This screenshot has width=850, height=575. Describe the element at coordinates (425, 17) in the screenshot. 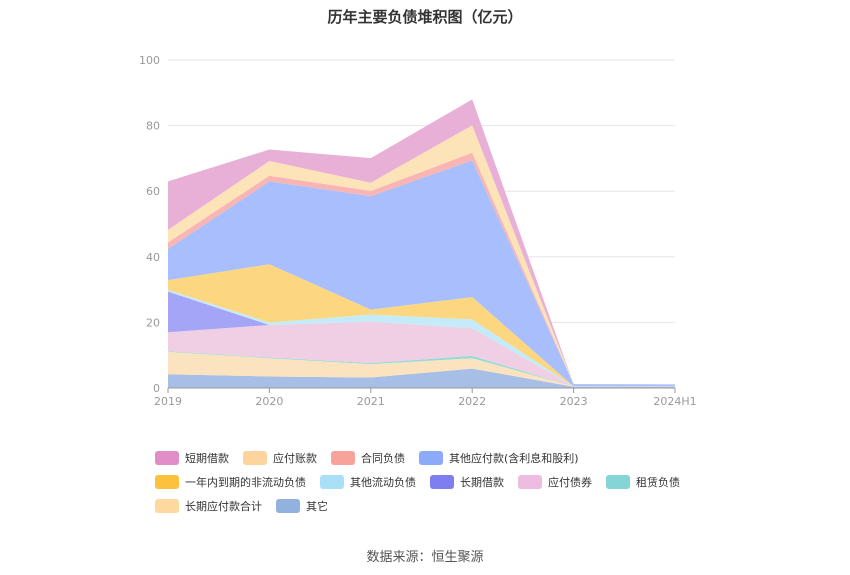

I see `chart-title: 历年主要负债堆积图（亿元）` at that location.